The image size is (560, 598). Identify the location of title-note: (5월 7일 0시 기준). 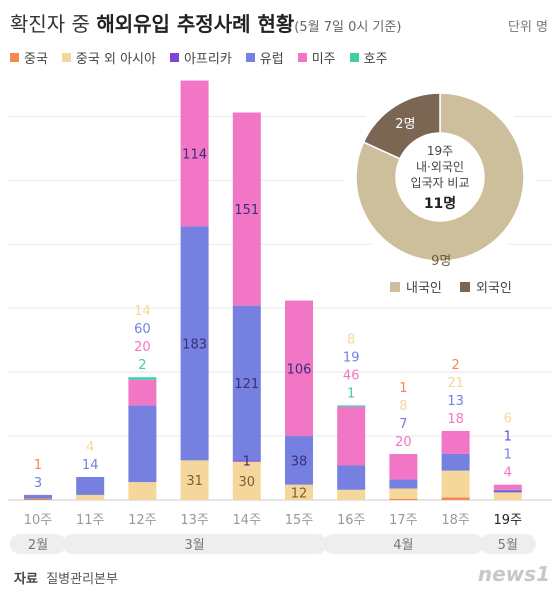
(348, 27).